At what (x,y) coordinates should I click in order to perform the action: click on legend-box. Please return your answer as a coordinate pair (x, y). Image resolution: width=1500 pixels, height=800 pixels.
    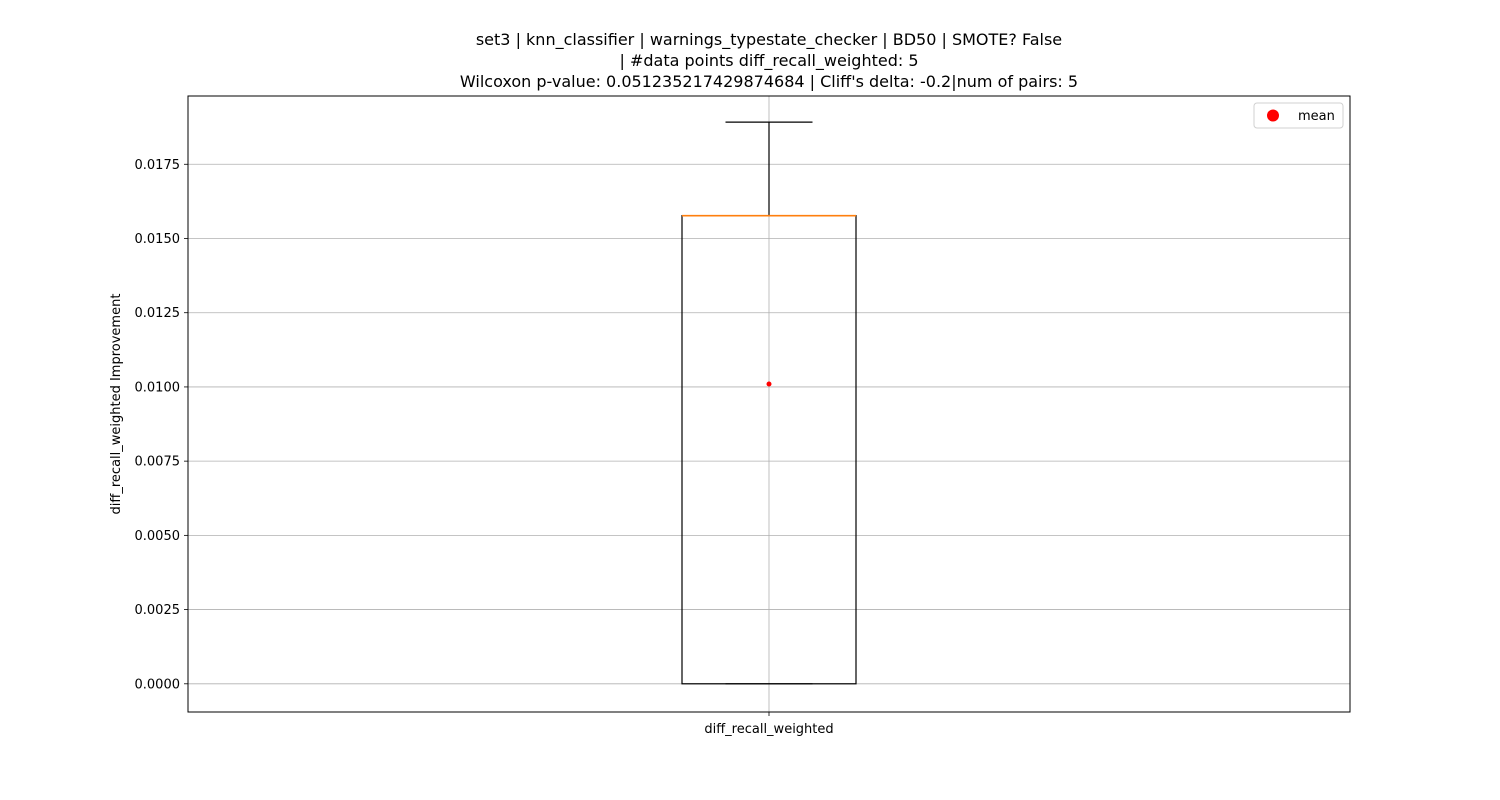
    Looking at the image, I should click on (1298, 115).